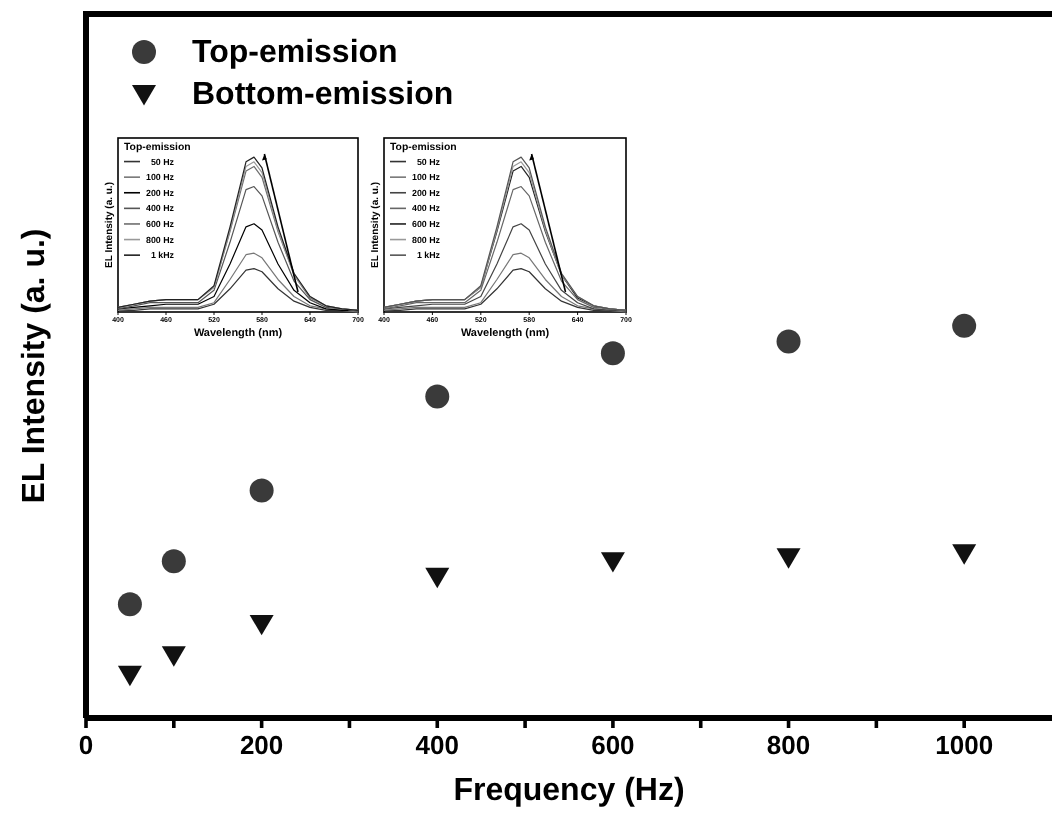 The height and width of the screenshot is (822, 1052). I want to click on x-tick-label: 800, so click(788, 745).